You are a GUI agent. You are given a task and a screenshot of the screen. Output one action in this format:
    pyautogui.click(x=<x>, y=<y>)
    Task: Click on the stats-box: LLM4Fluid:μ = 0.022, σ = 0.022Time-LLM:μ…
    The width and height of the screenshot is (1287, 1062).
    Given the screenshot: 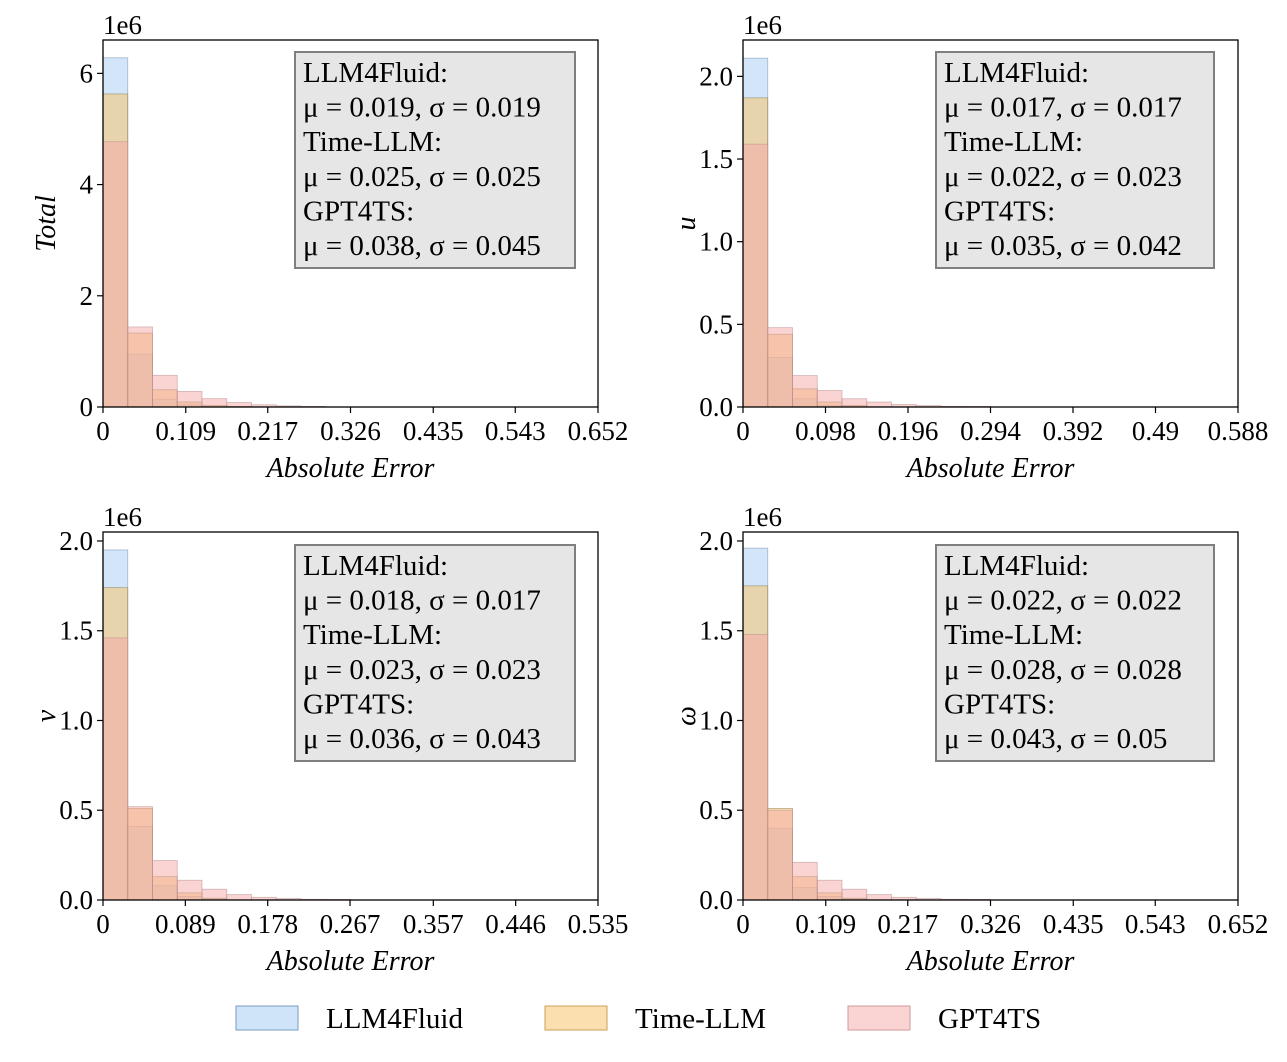 What is the action you would take?
    pyautogui.click(x=1075, y=653)
    